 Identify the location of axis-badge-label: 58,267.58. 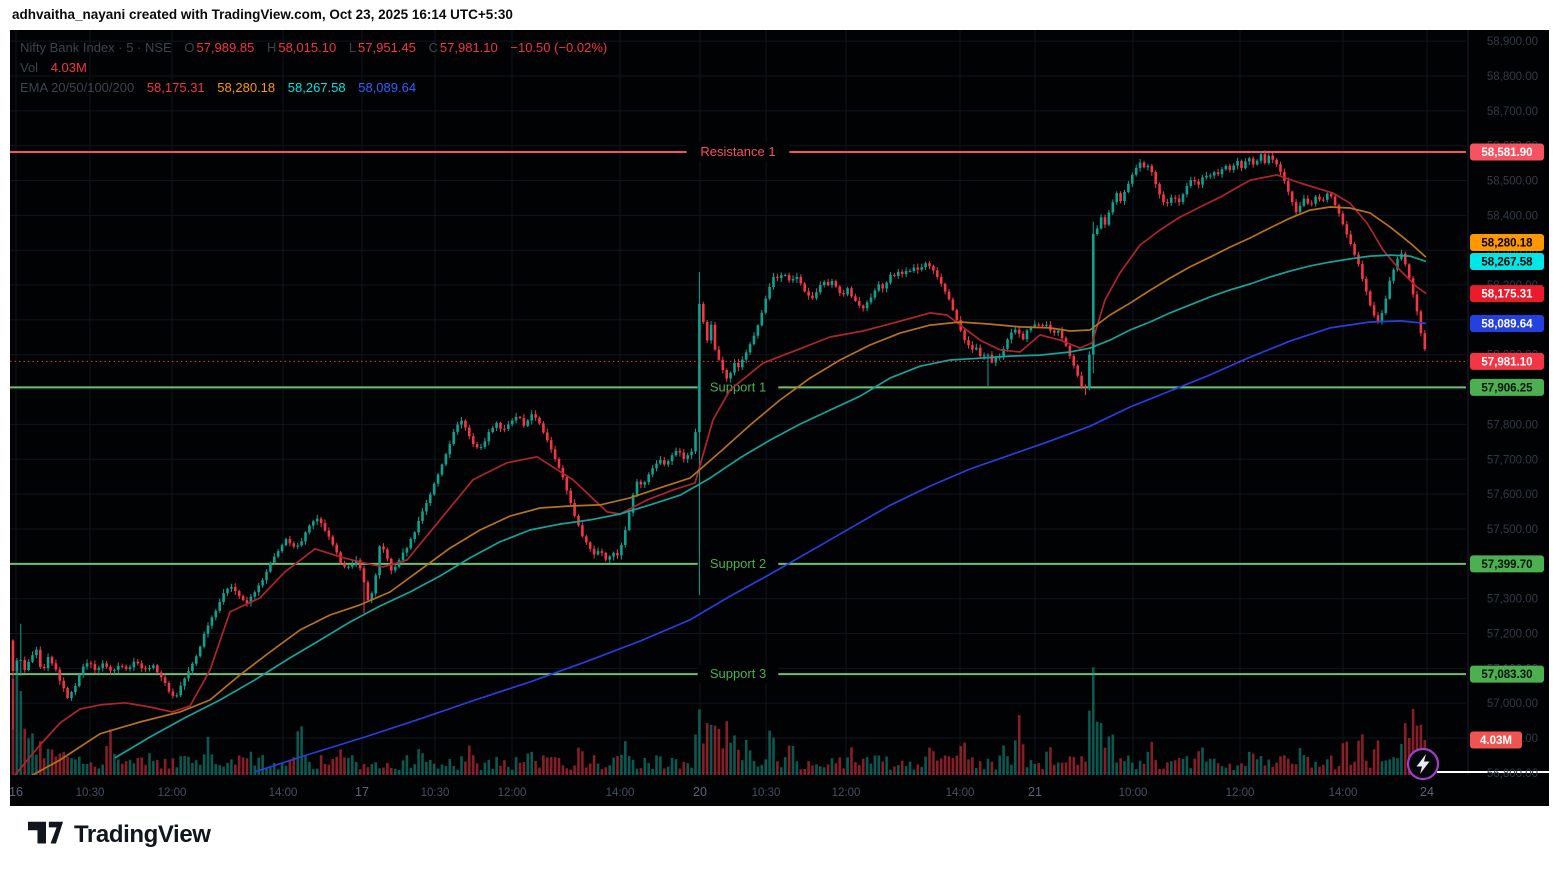
(1507, 263).